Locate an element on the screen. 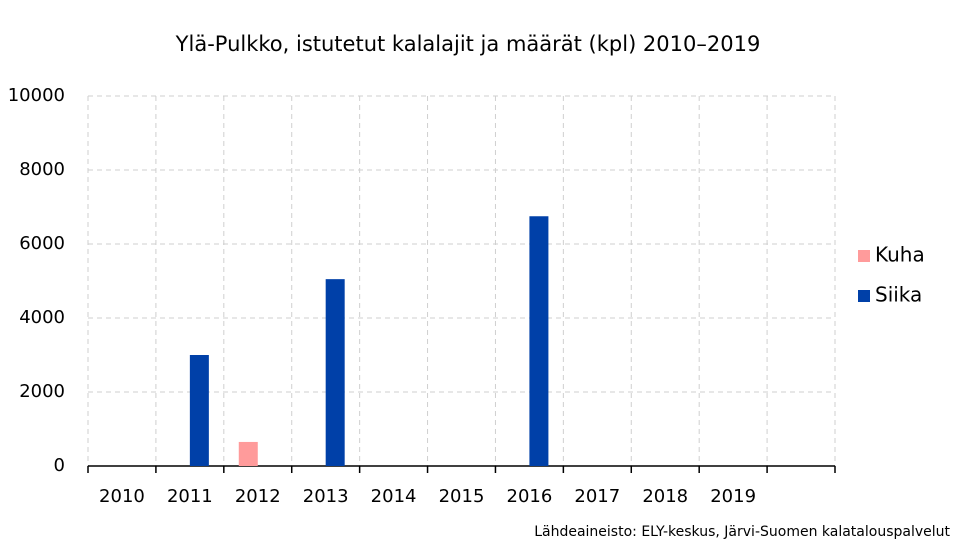 The height and width of the screenshot is (550, 965). x-tick-label: 2018 is located at coordinates (665, 496).